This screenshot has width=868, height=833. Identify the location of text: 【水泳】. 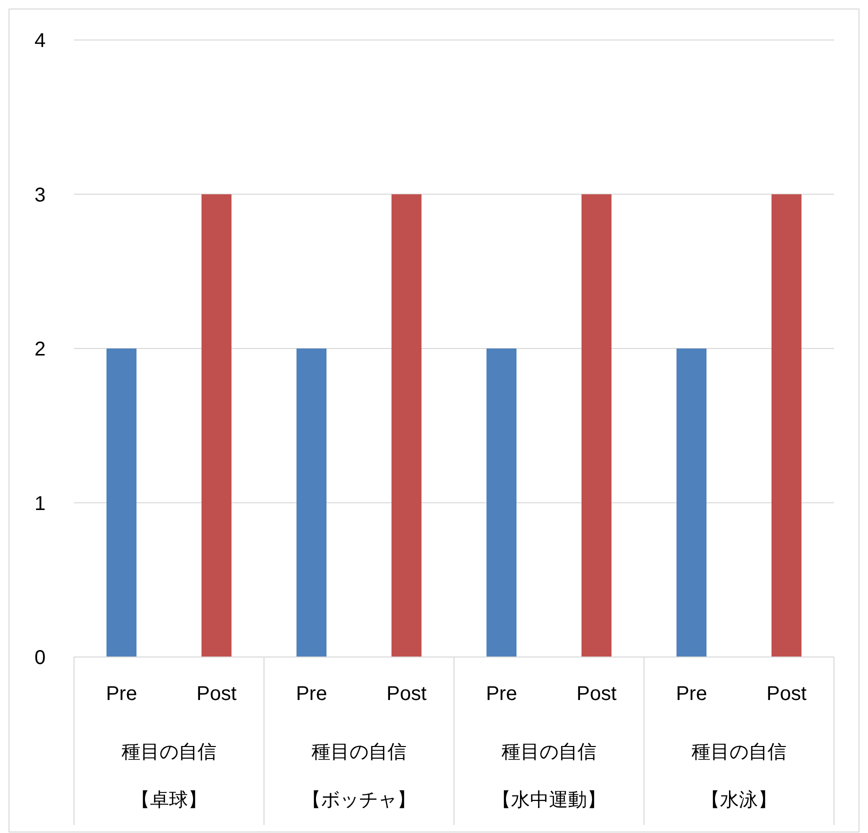
(739, 800).